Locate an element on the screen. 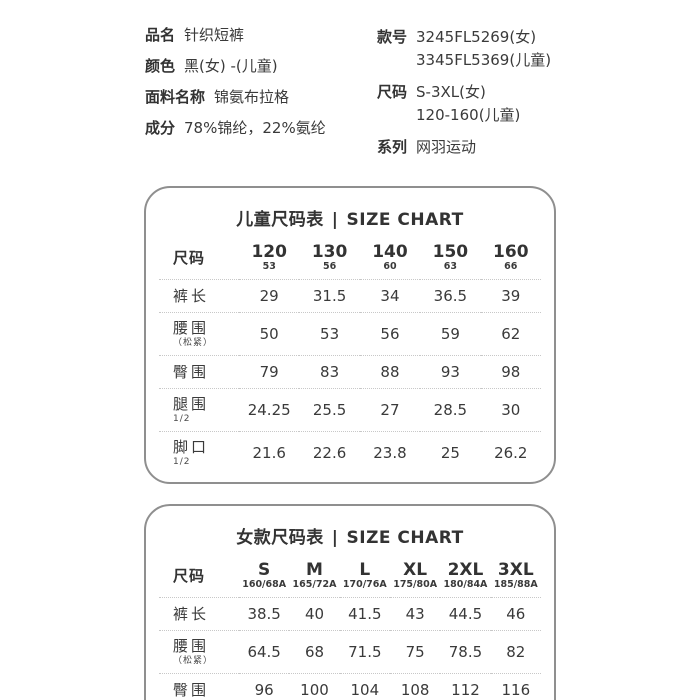 The image size is (700, 700). measurement-row: 裤长 38.5 40 41.5 43 44.5 46 is located at coordinates (350, 614).